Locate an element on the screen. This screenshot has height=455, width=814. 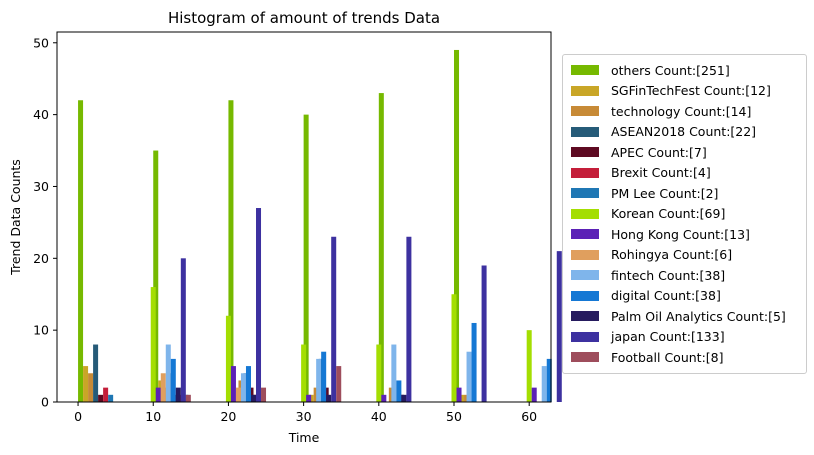
legend-label: others Count:[251] is located at coordinates (670, 70).